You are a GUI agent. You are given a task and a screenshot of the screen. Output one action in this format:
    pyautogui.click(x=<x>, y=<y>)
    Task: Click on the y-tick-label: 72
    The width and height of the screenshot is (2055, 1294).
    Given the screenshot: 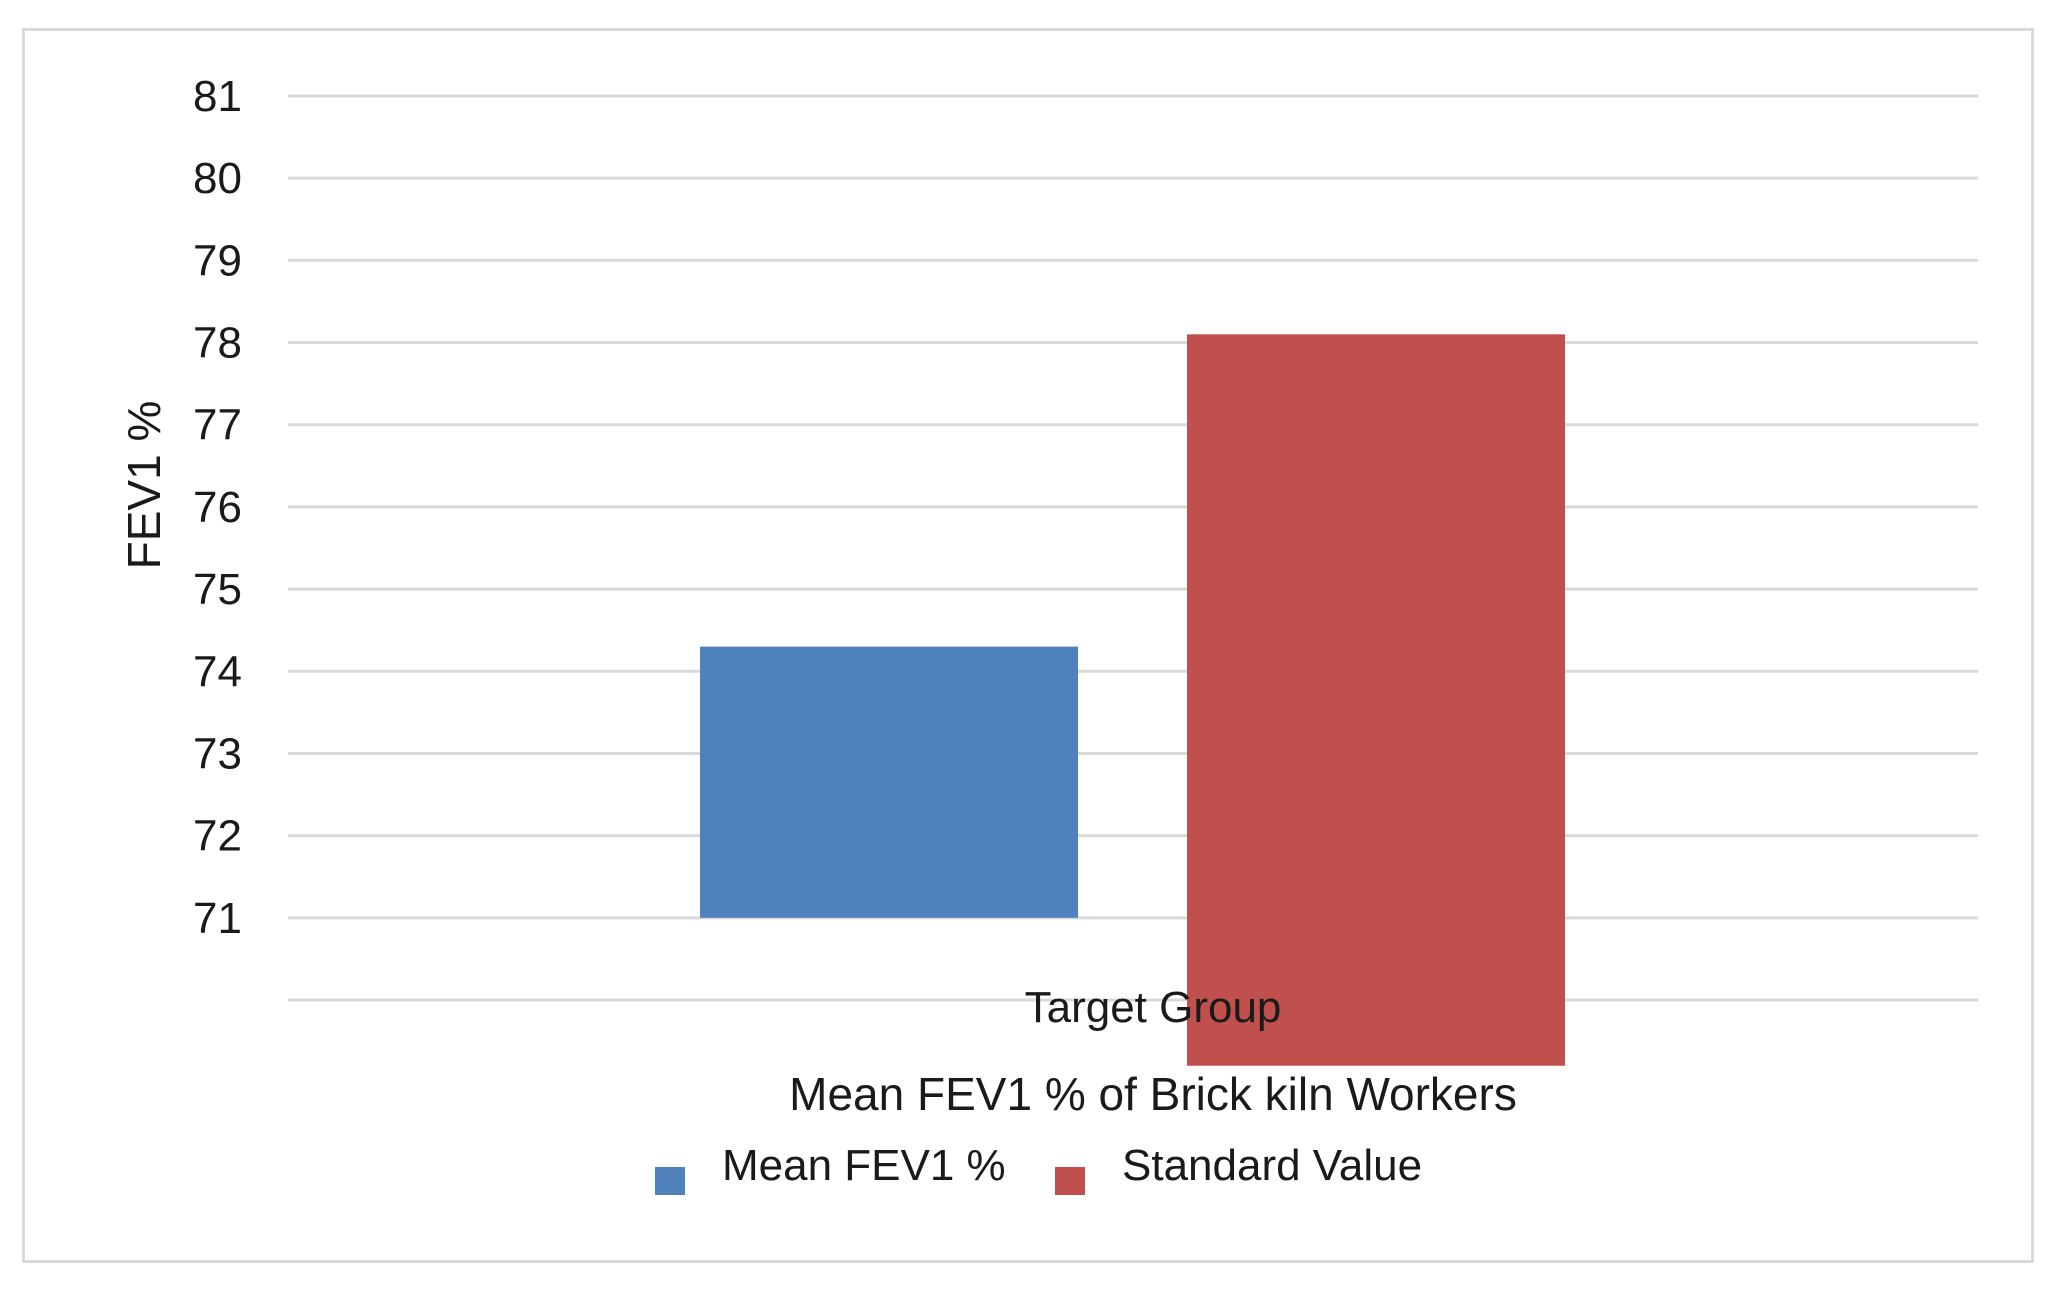 What is the action you would take?
    pyautogui.click(x=217, y=836)
    